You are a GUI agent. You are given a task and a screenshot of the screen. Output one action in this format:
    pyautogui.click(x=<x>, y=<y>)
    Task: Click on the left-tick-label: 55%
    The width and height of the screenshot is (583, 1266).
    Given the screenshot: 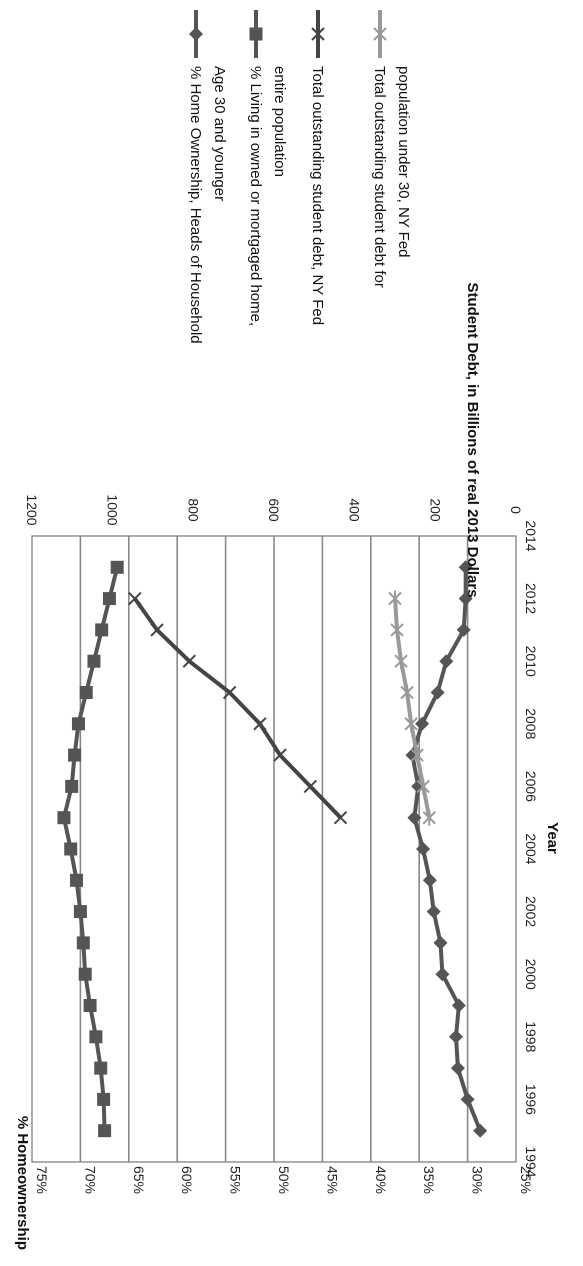 What is the action you would take?
    pyautogui.click(x=236, y=1180)
    